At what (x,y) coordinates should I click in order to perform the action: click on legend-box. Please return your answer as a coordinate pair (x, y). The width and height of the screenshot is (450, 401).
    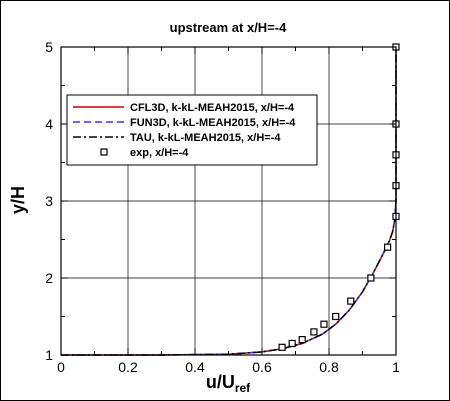
    Looking at the image, I should click on (192, 130).